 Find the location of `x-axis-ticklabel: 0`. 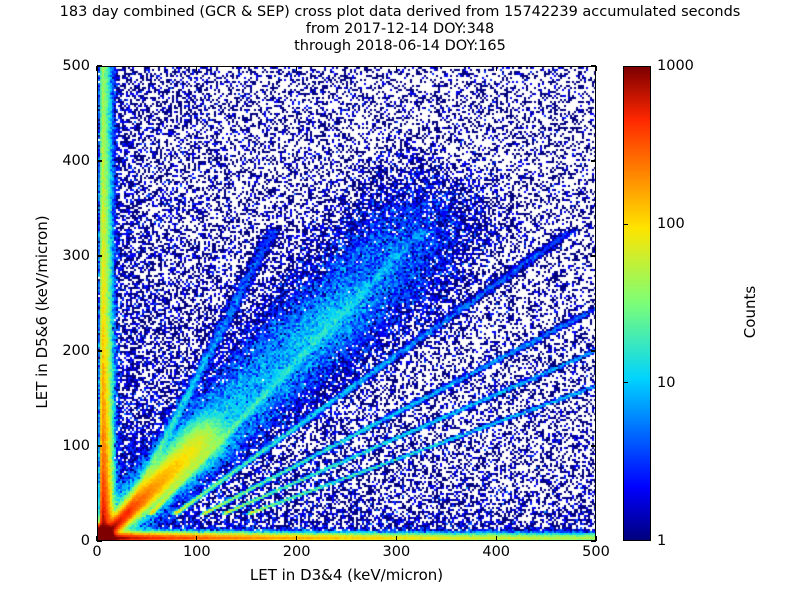

x-axis-ticklabel: 0 is located at coordinates (97, 552).